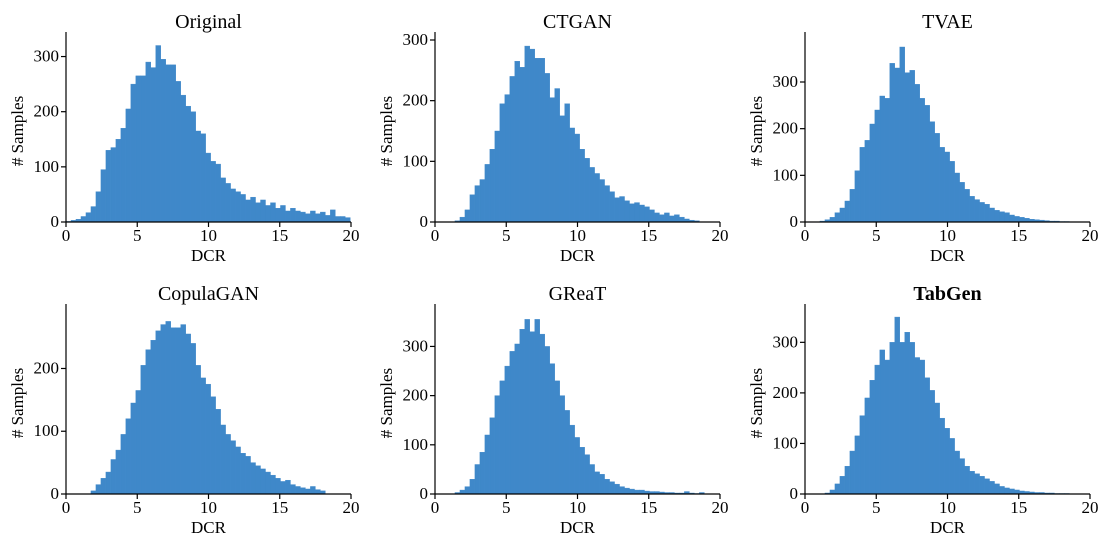 Image resolution: width=1106 pixels, height=538 pixels. I want to click on chart-title: CopulaGAN, so click(208, 294).